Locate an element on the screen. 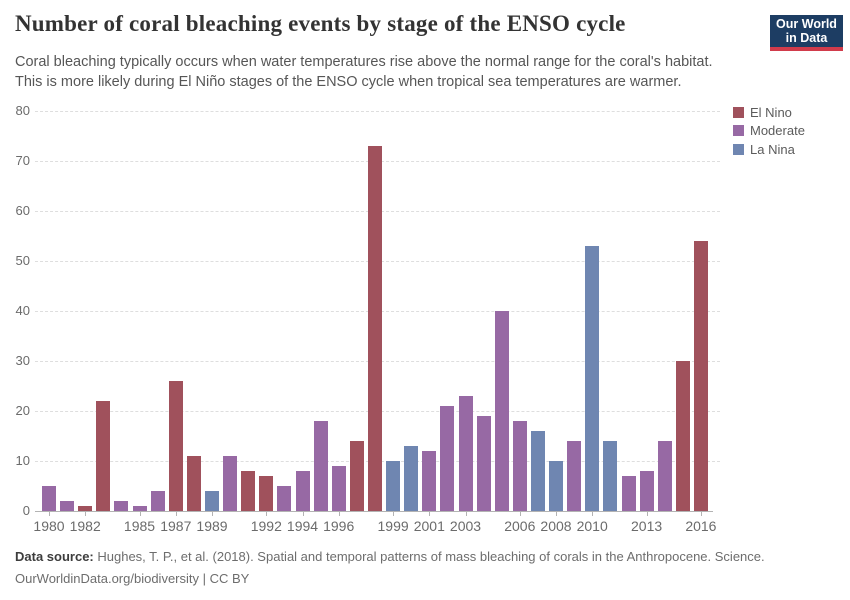  y-axis-label-80: 80 is located at coordinates (22, 110).